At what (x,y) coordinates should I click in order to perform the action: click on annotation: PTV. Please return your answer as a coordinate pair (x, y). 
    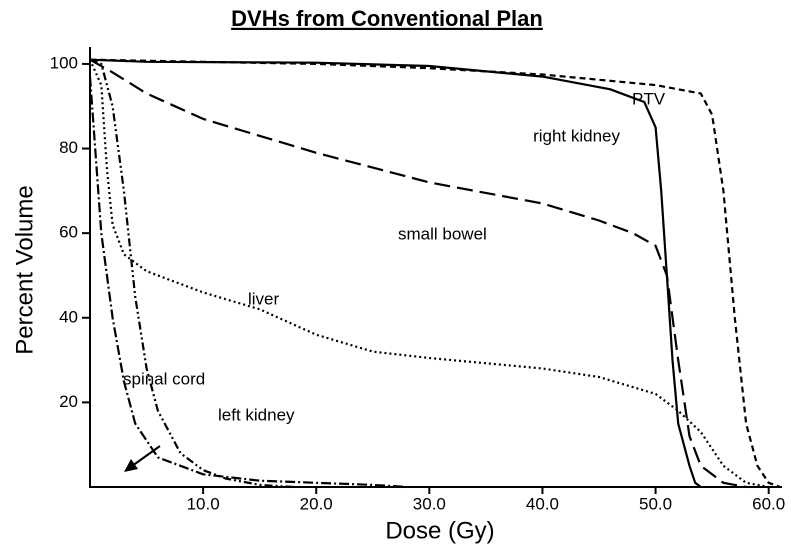
    Looking at the image, I should click on (649, 98).